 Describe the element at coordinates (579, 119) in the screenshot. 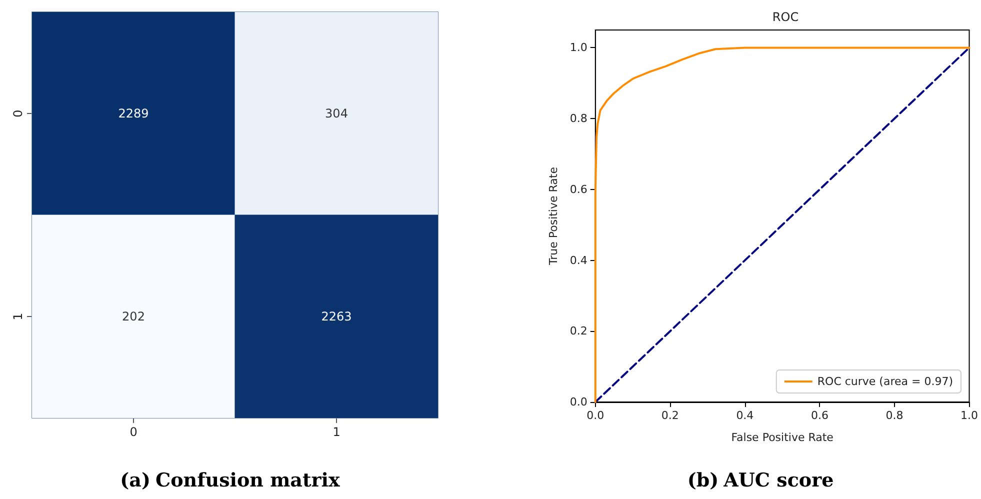

I see `y-tick-label: 0.8` at that location.